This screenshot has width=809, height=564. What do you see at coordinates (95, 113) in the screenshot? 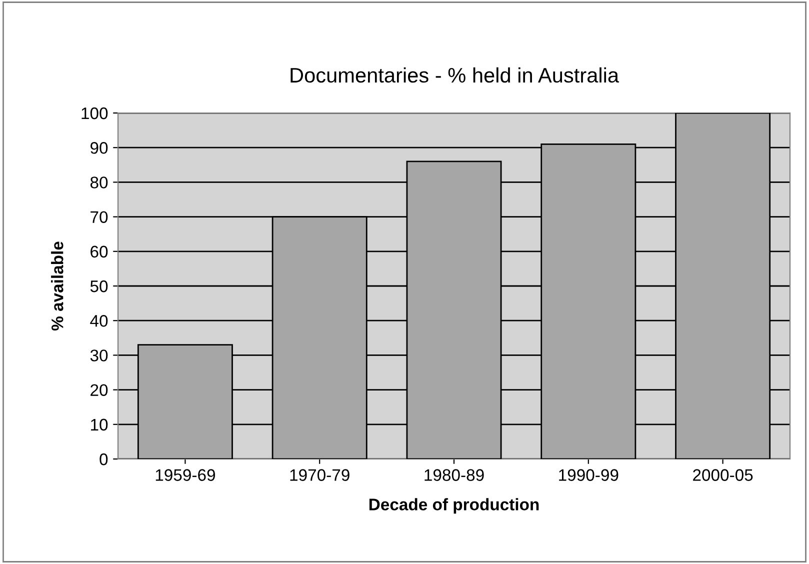
I see `y-tick-label: 100` at bounding box center [95, 113].